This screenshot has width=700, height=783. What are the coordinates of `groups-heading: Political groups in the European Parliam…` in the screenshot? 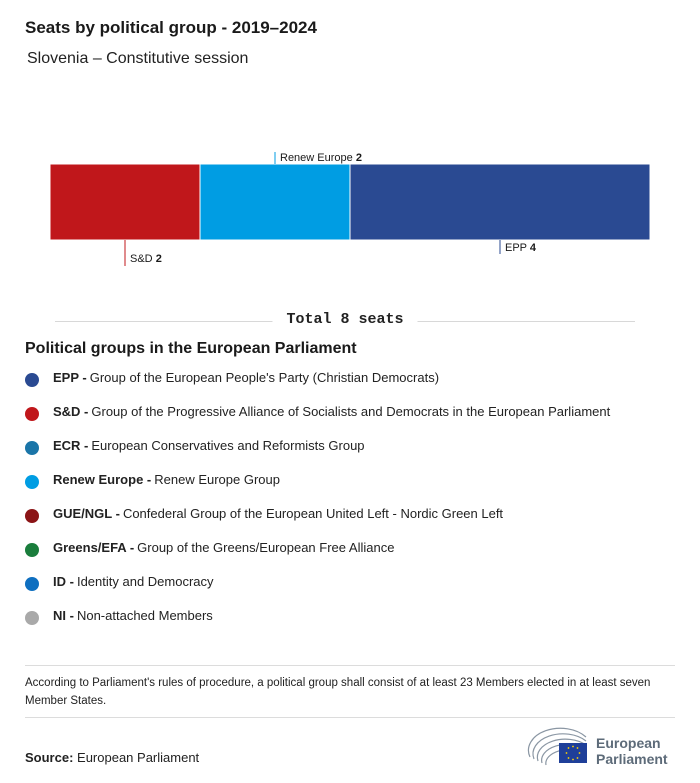 It's located at (191, 348).